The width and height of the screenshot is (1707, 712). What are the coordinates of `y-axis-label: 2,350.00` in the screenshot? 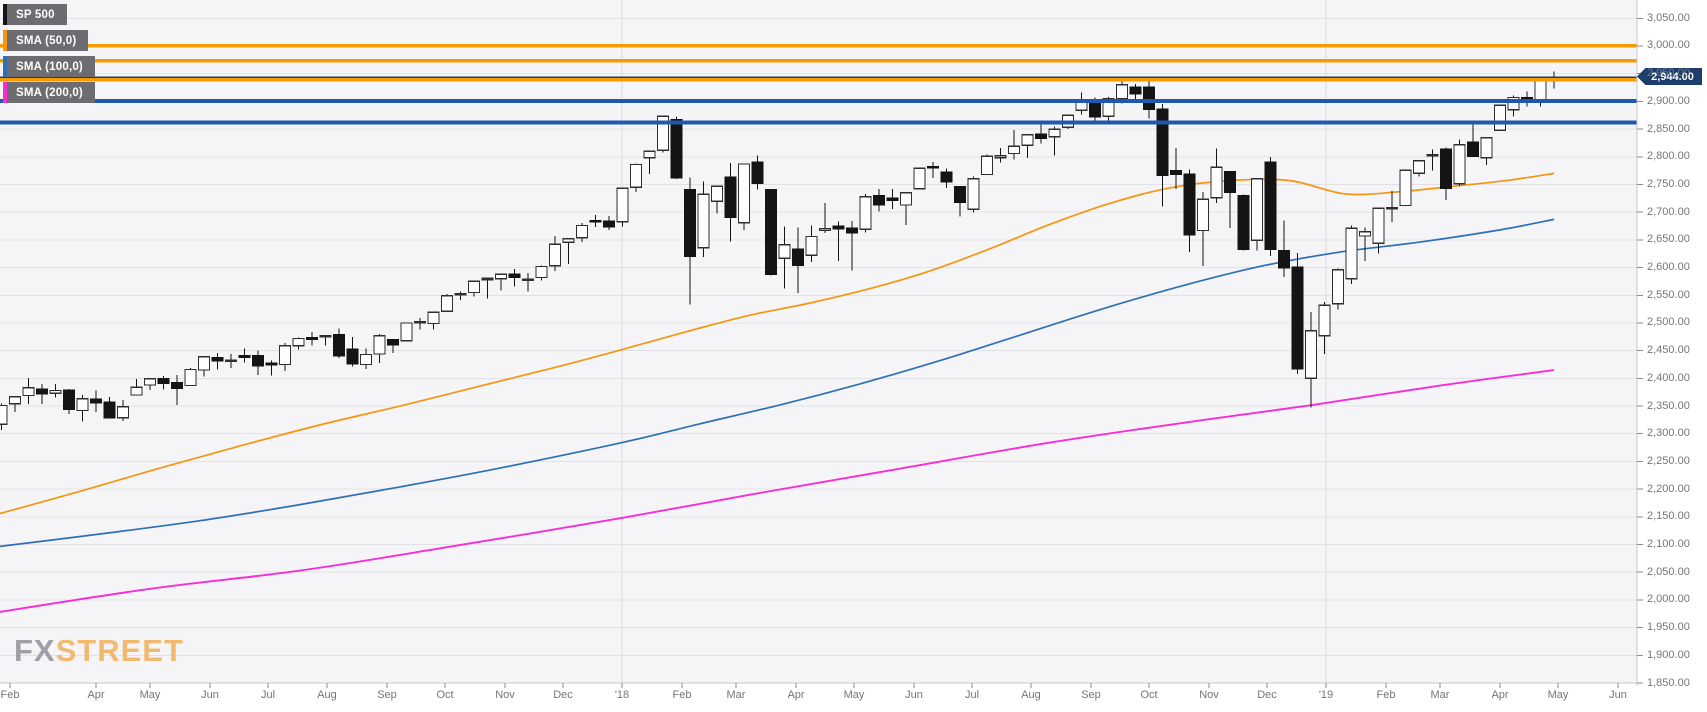 It's located at (1668, 405).